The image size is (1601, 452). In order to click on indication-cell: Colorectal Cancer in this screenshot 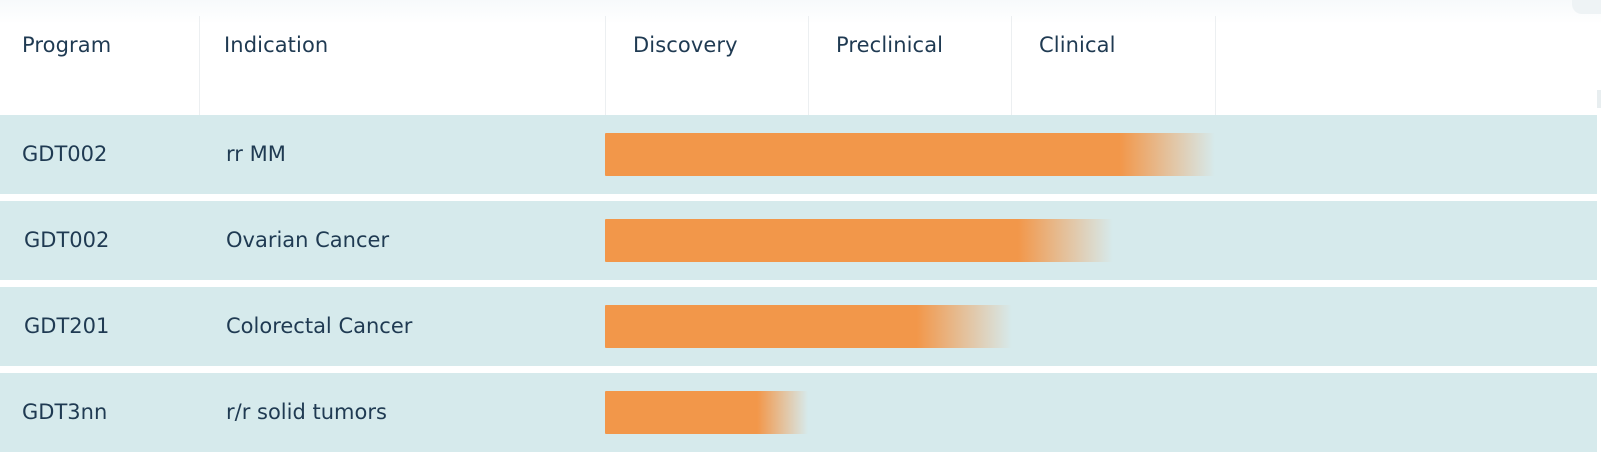, I will do `click(319, 325)`.